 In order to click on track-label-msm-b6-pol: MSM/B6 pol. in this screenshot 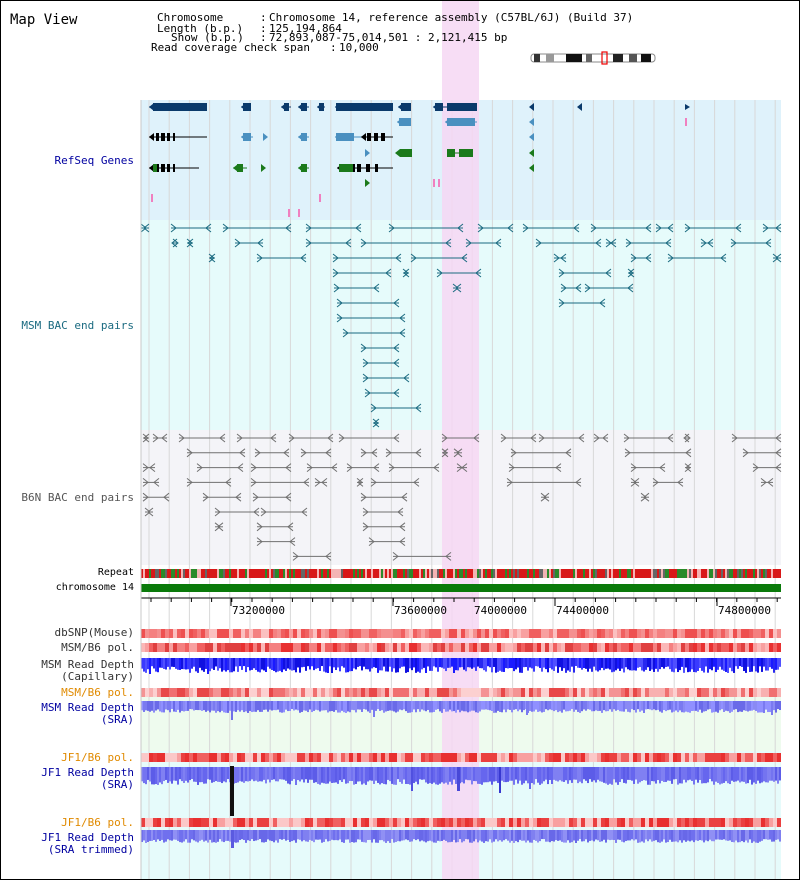, I will do `click(97, 647)`.